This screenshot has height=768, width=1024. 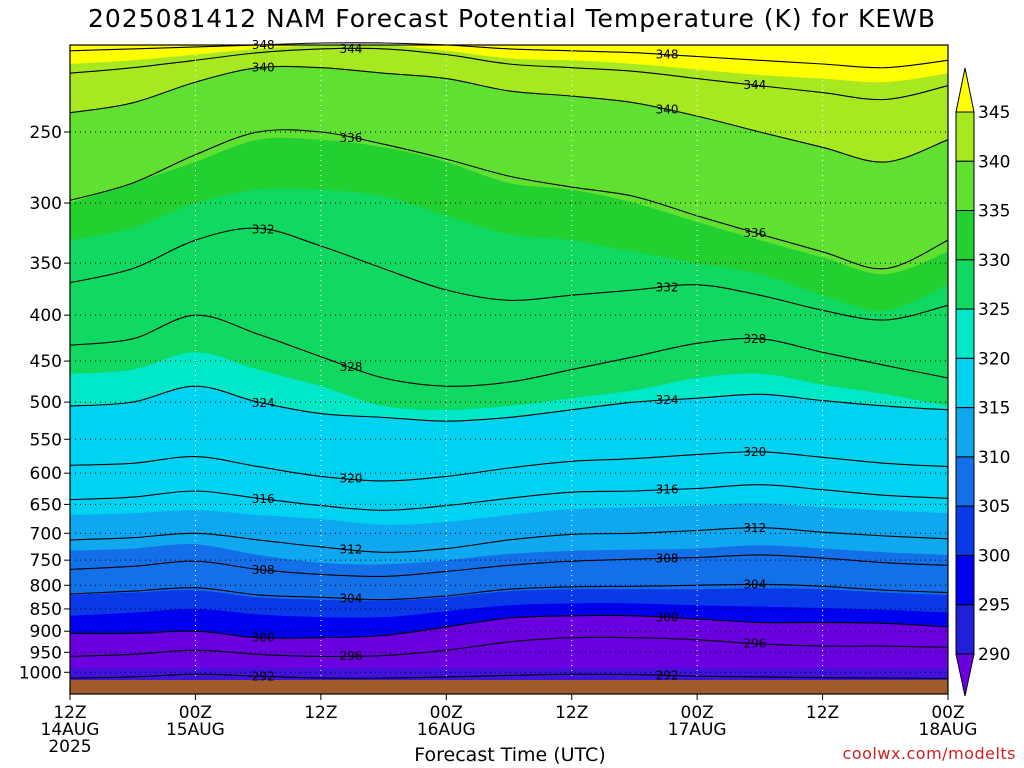 I want to click on y-tick-label-500: 500, so click(x=46, y=403).